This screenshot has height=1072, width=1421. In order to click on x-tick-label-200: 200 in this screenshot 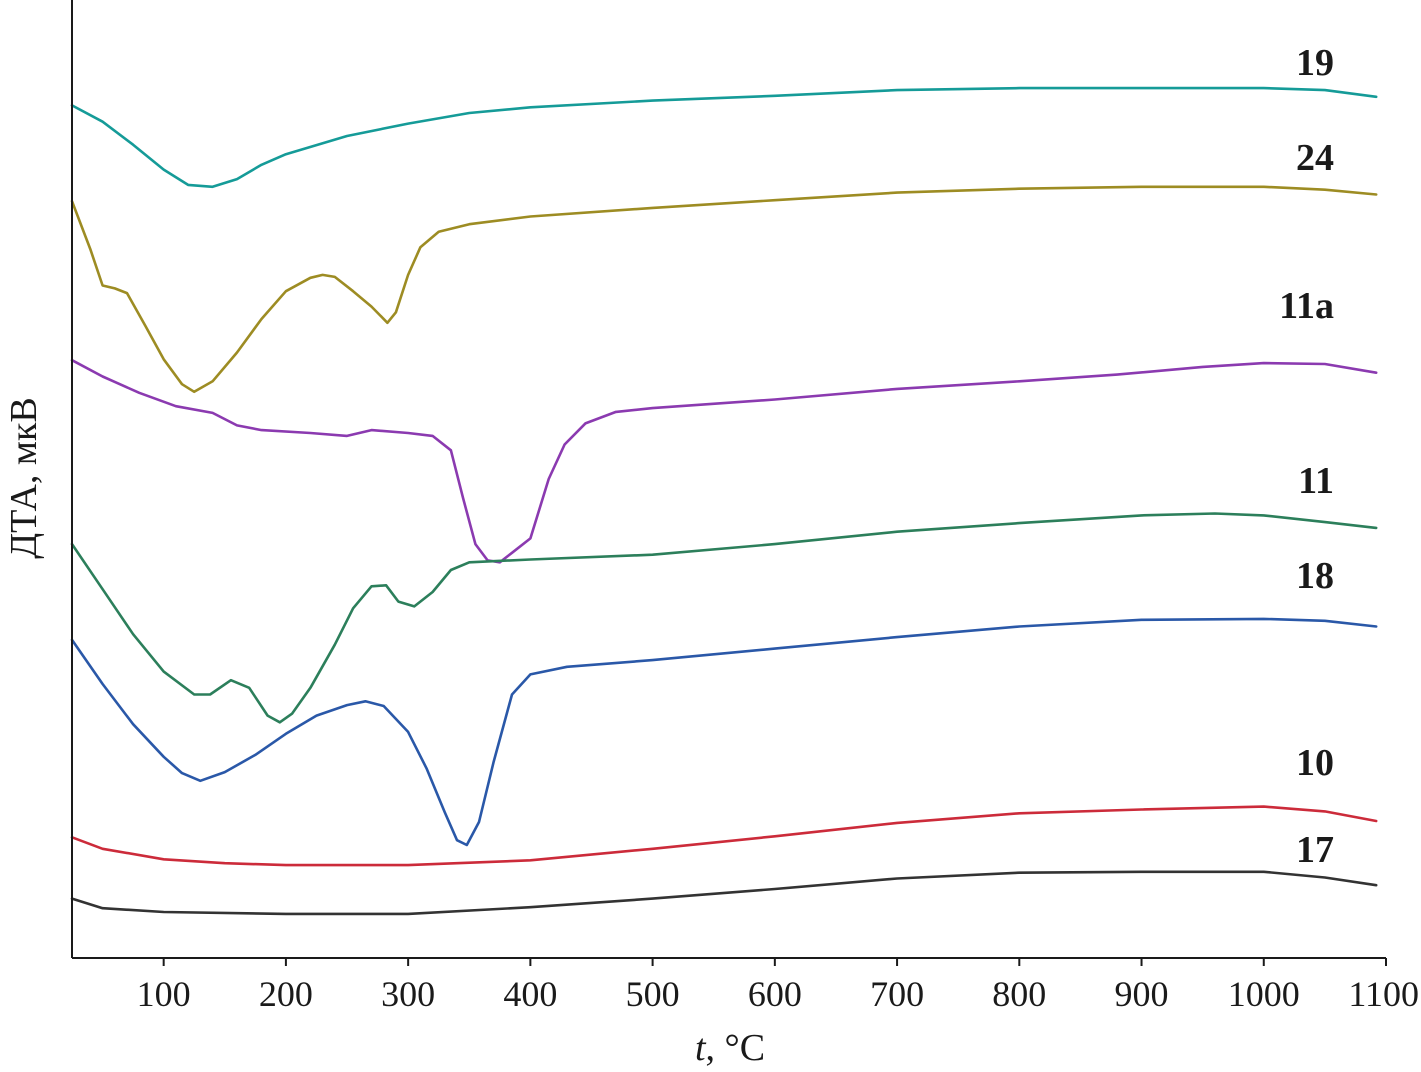, I will do `click(286, 994)`.